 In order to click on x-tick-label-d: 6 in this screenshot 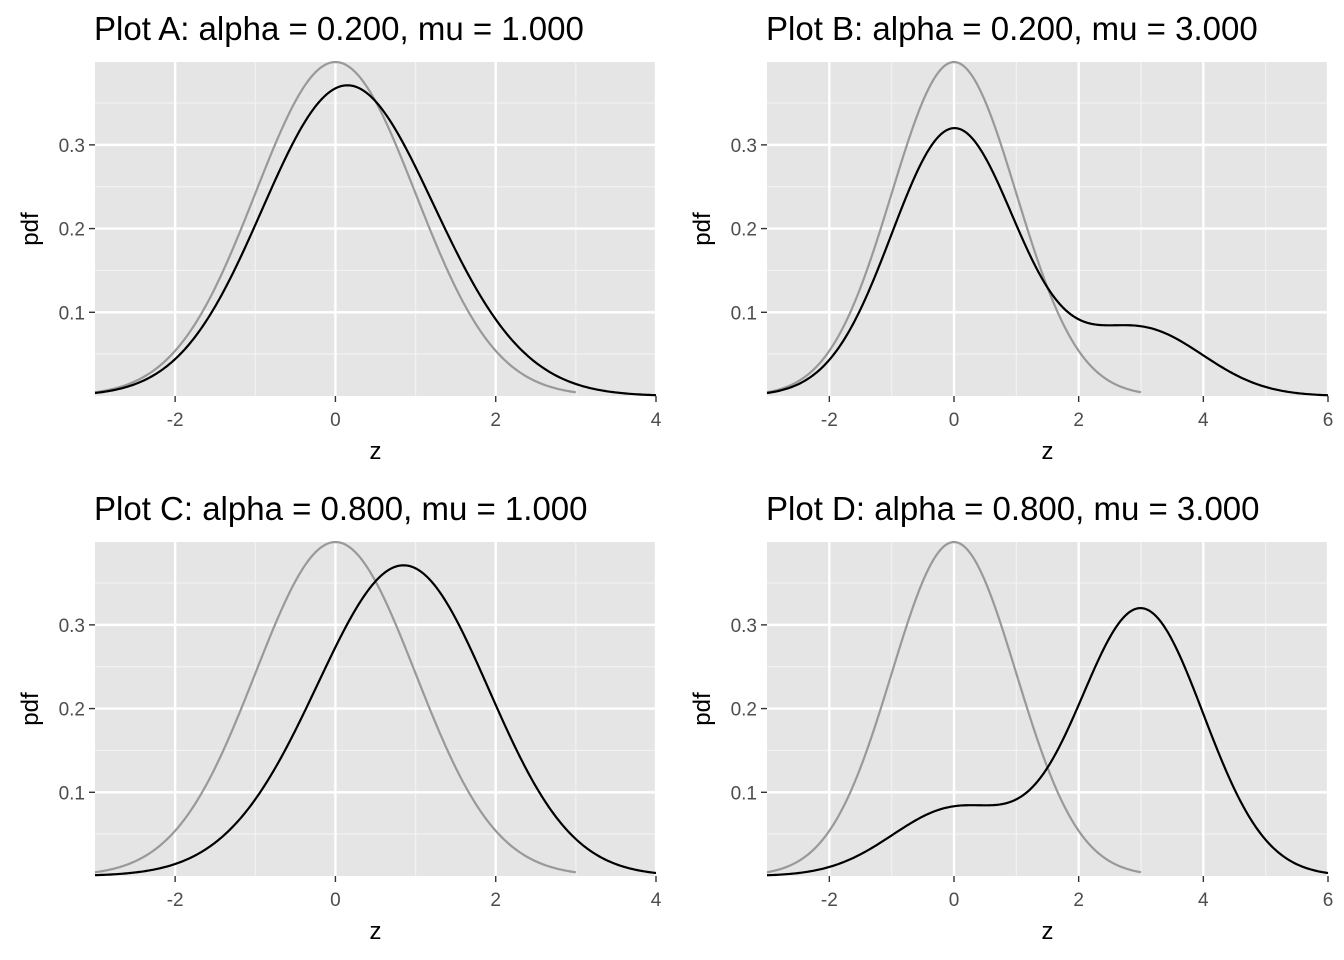, I will do `click(1328, 900)`.